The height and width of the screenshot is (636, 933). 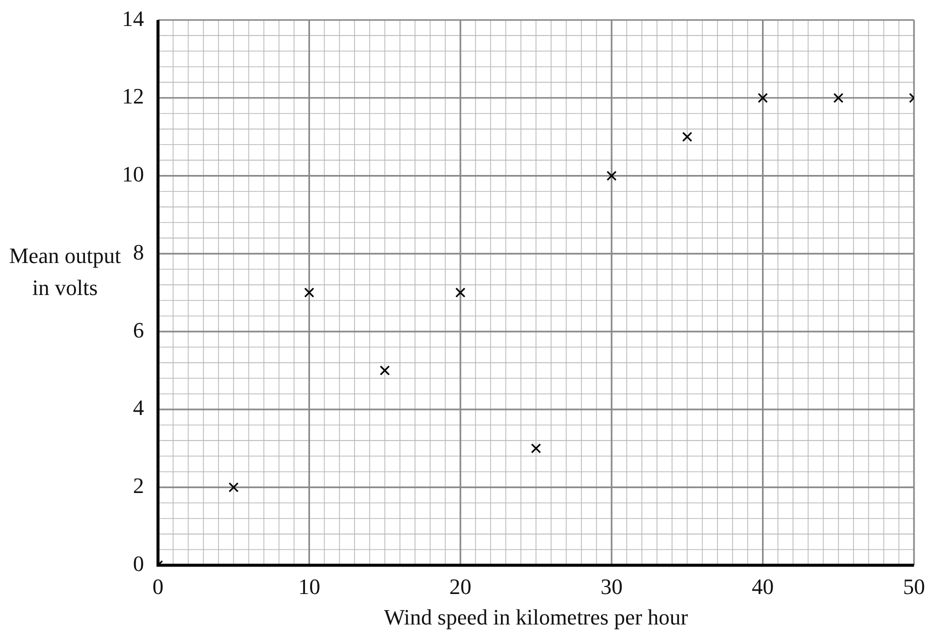 What do you see at coordinates (138, 251) in the screenshot?
I see `y-tick-label: 8` at bounding box center [138, 251].